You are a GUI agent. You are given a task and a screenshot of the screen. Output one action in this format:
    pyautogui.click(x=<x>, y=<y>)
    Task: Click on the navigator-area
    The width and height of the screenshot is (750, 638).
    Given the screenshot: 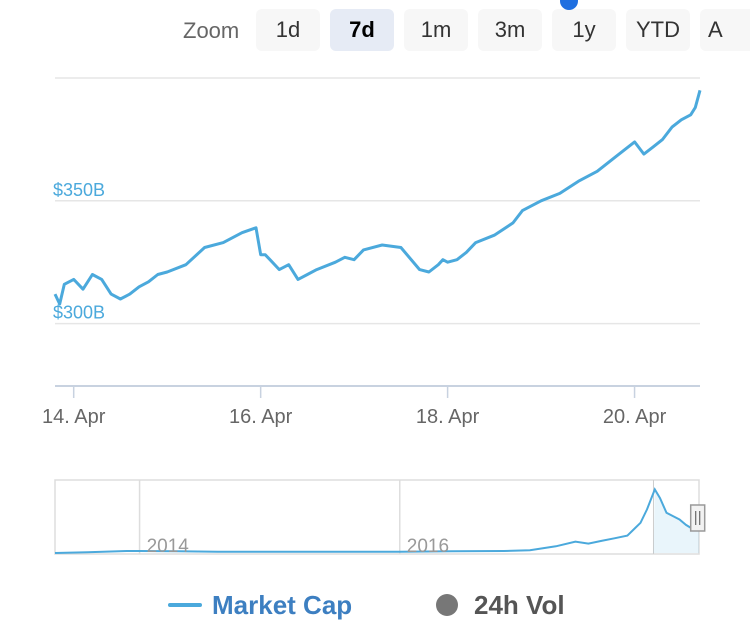 What is the action you would take?
    pyautogui.click(x=676, y=521)
    